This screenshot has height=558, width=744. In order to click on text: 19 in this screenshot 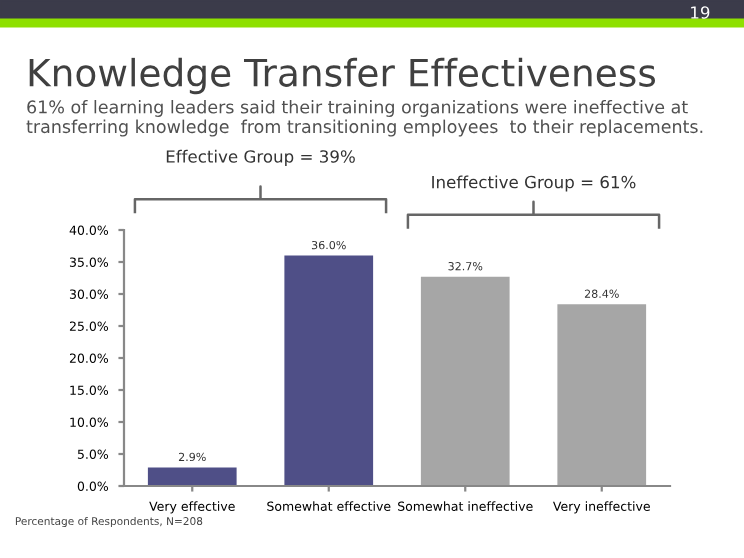, I will do `click(700, 12)`.